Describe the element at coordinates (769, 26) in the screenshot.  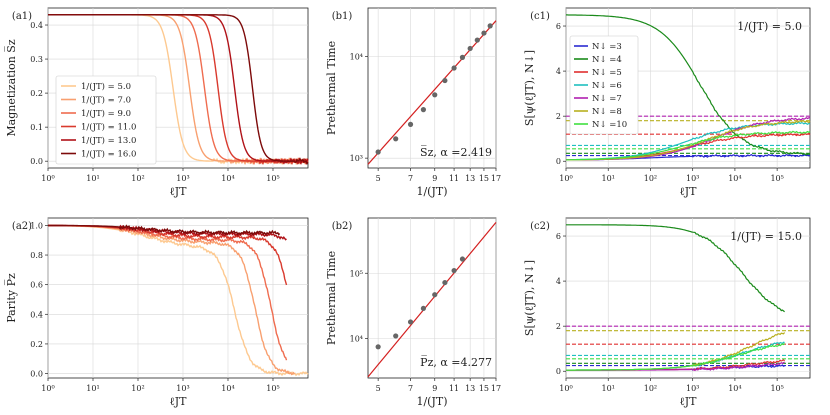
I see `panel-title: 1/(JT) = 5.0` at that location.